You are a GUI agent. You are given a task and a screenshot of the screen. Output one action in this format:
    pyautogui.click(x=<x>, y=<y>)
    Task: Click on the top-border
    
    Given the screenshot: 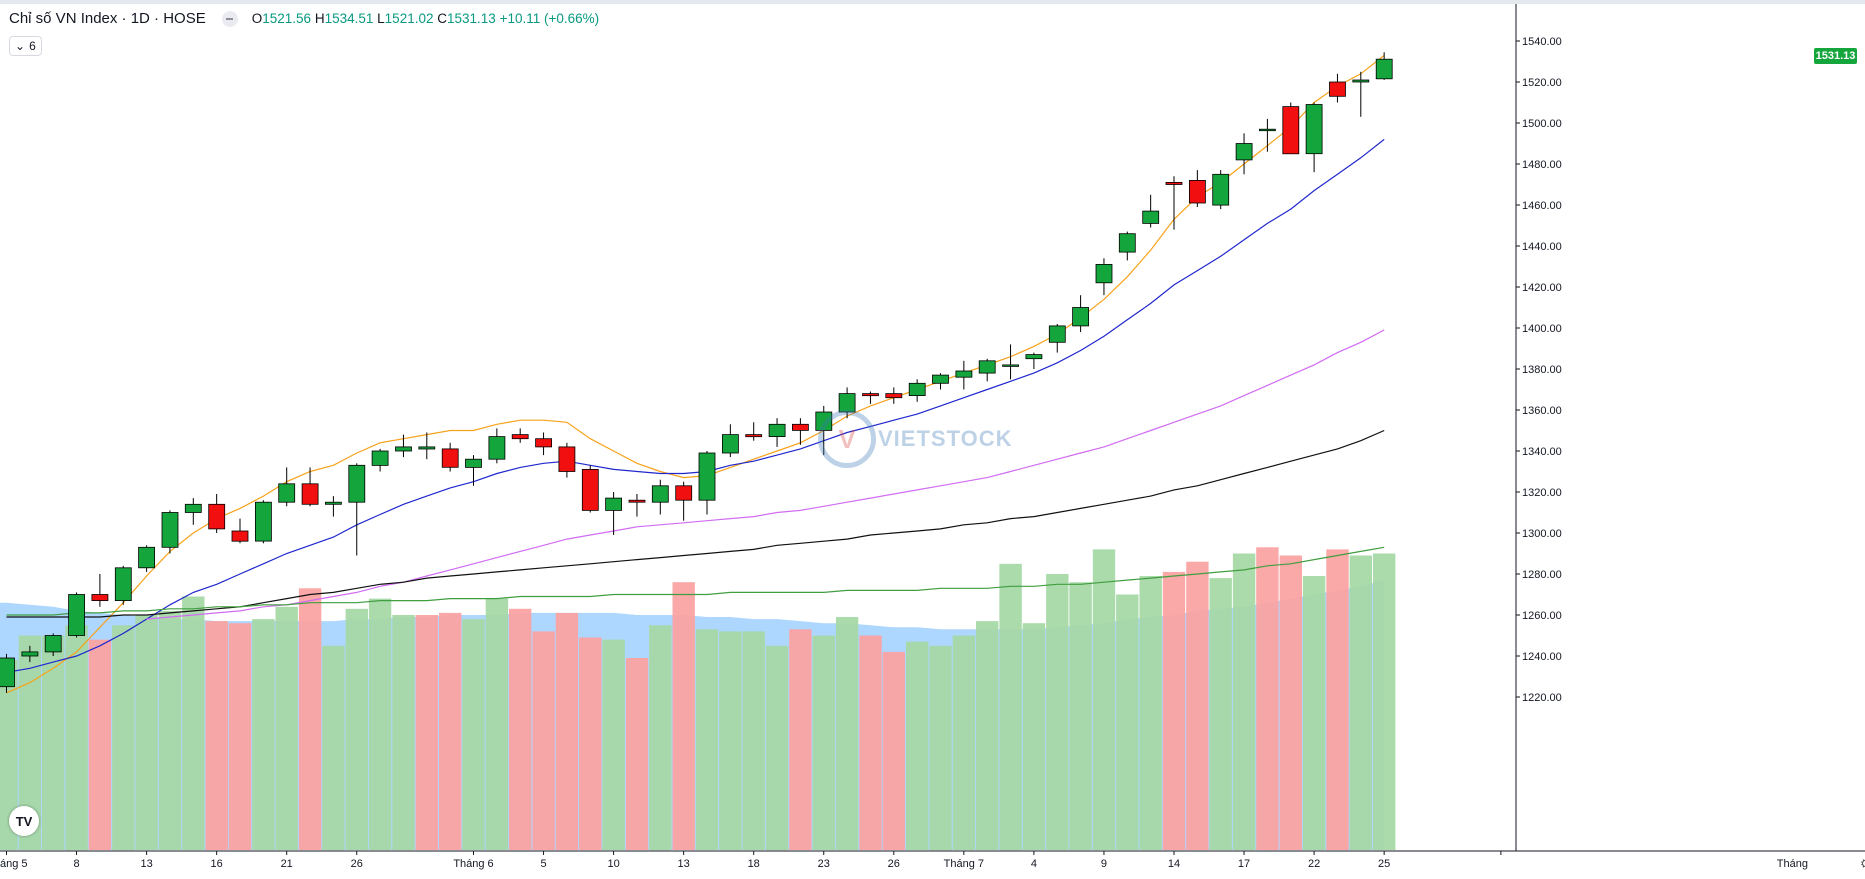 What is the action you would take?
    pyautogui.click(x=932, y=2)
    